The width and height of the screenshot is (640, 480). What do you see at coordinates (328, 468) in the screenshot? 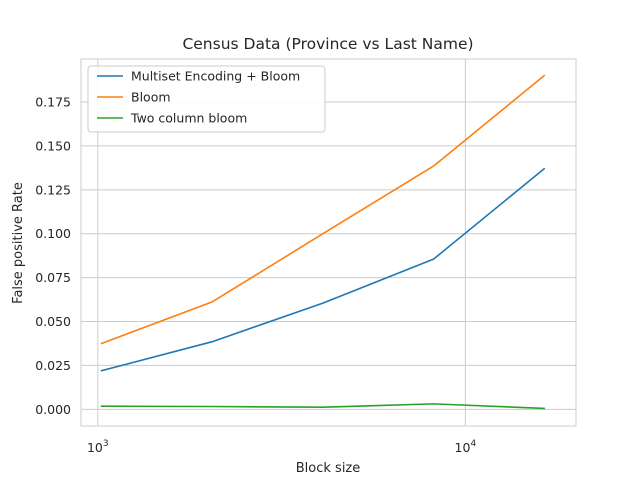
I see `x-axis-label: Block size` at bounding box center [328, 468].